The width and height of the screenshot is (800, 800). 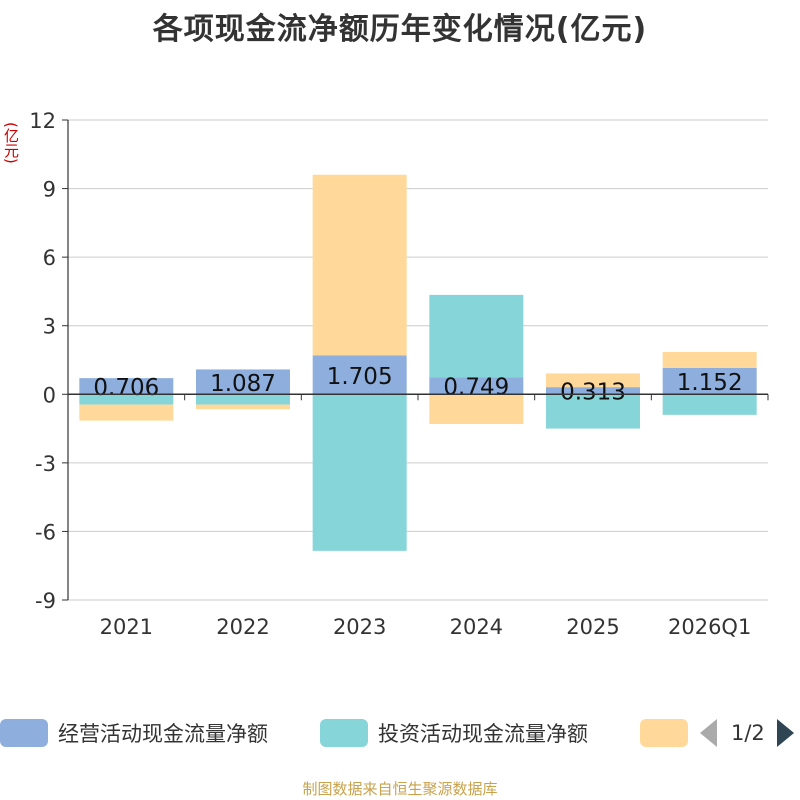 What do you see at coordinates (593, 380) in the screenshot?
I see `bar-financing-2025` at bounding box center [593, 380].